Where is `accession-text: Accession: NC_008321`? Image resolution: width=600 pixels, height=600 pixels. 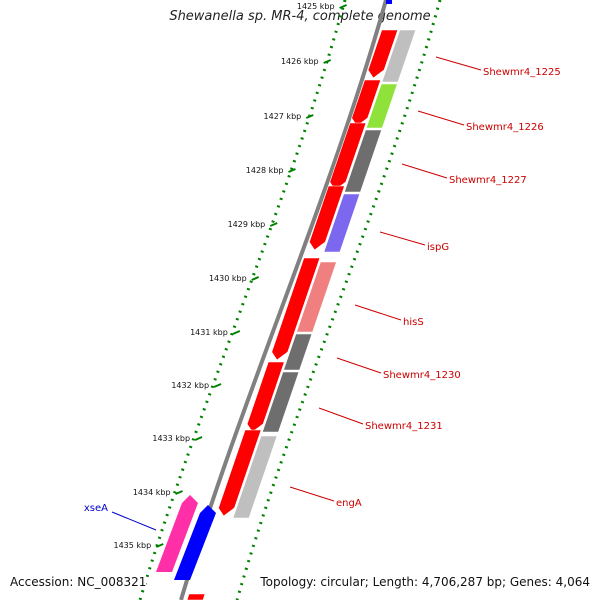
accession-text: Accession: NC_008321 is located at coordinates (78, 582).